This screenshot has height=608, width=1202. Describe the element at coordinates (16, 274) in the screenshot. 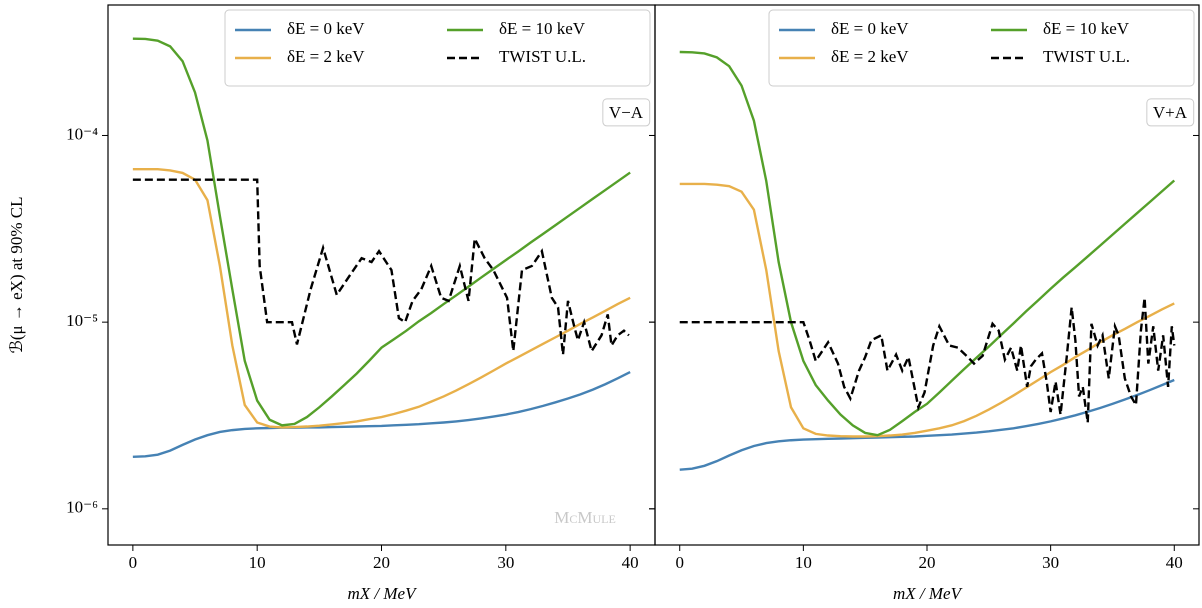

I see `y-axis-label: ℬ(μ → eX) at 90% CL` at that location.